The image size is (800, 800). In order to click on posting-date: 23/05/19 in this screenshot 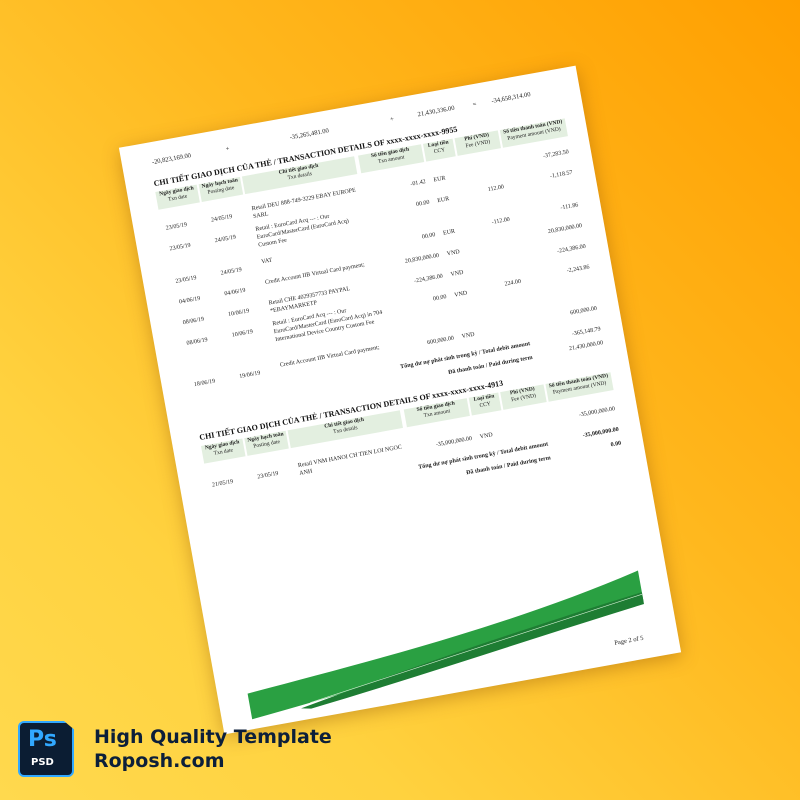, I will do `click(268, 475)`.